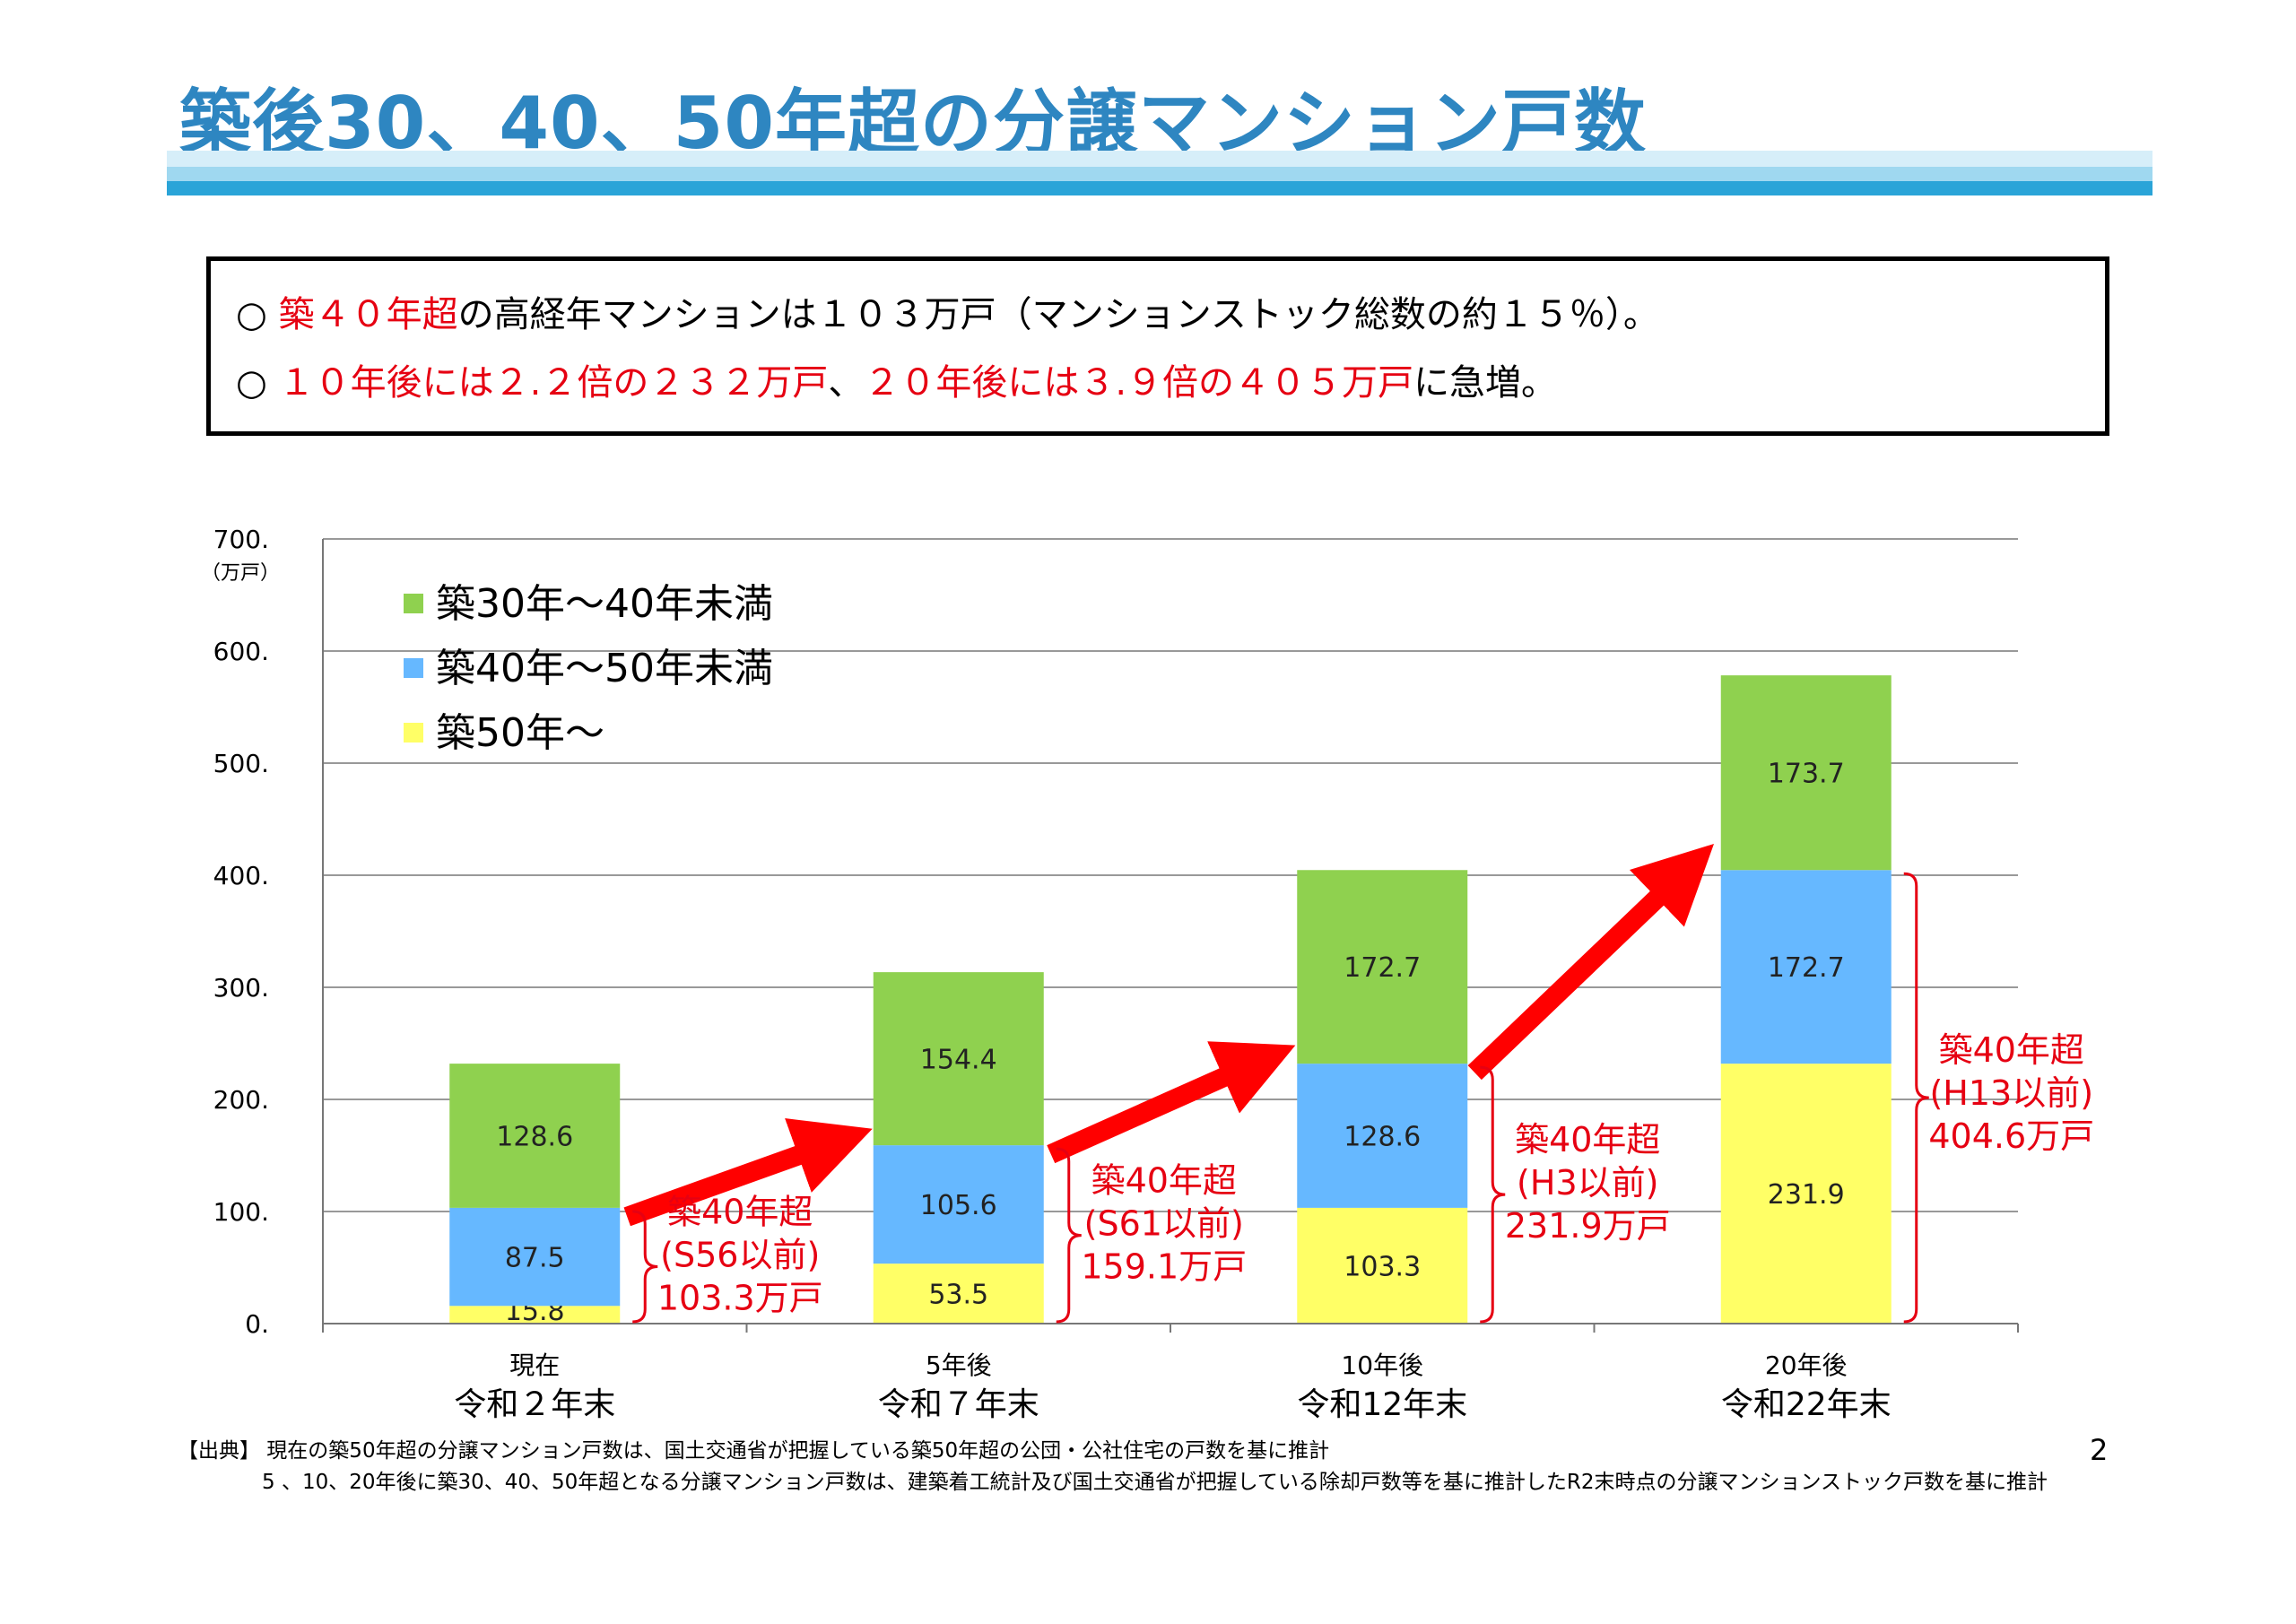  What do you see at coordinates (368, 314) in the screenshot?
I see `summary-line1-seg-1: 築４０年超` at bounding box center [368, 314].